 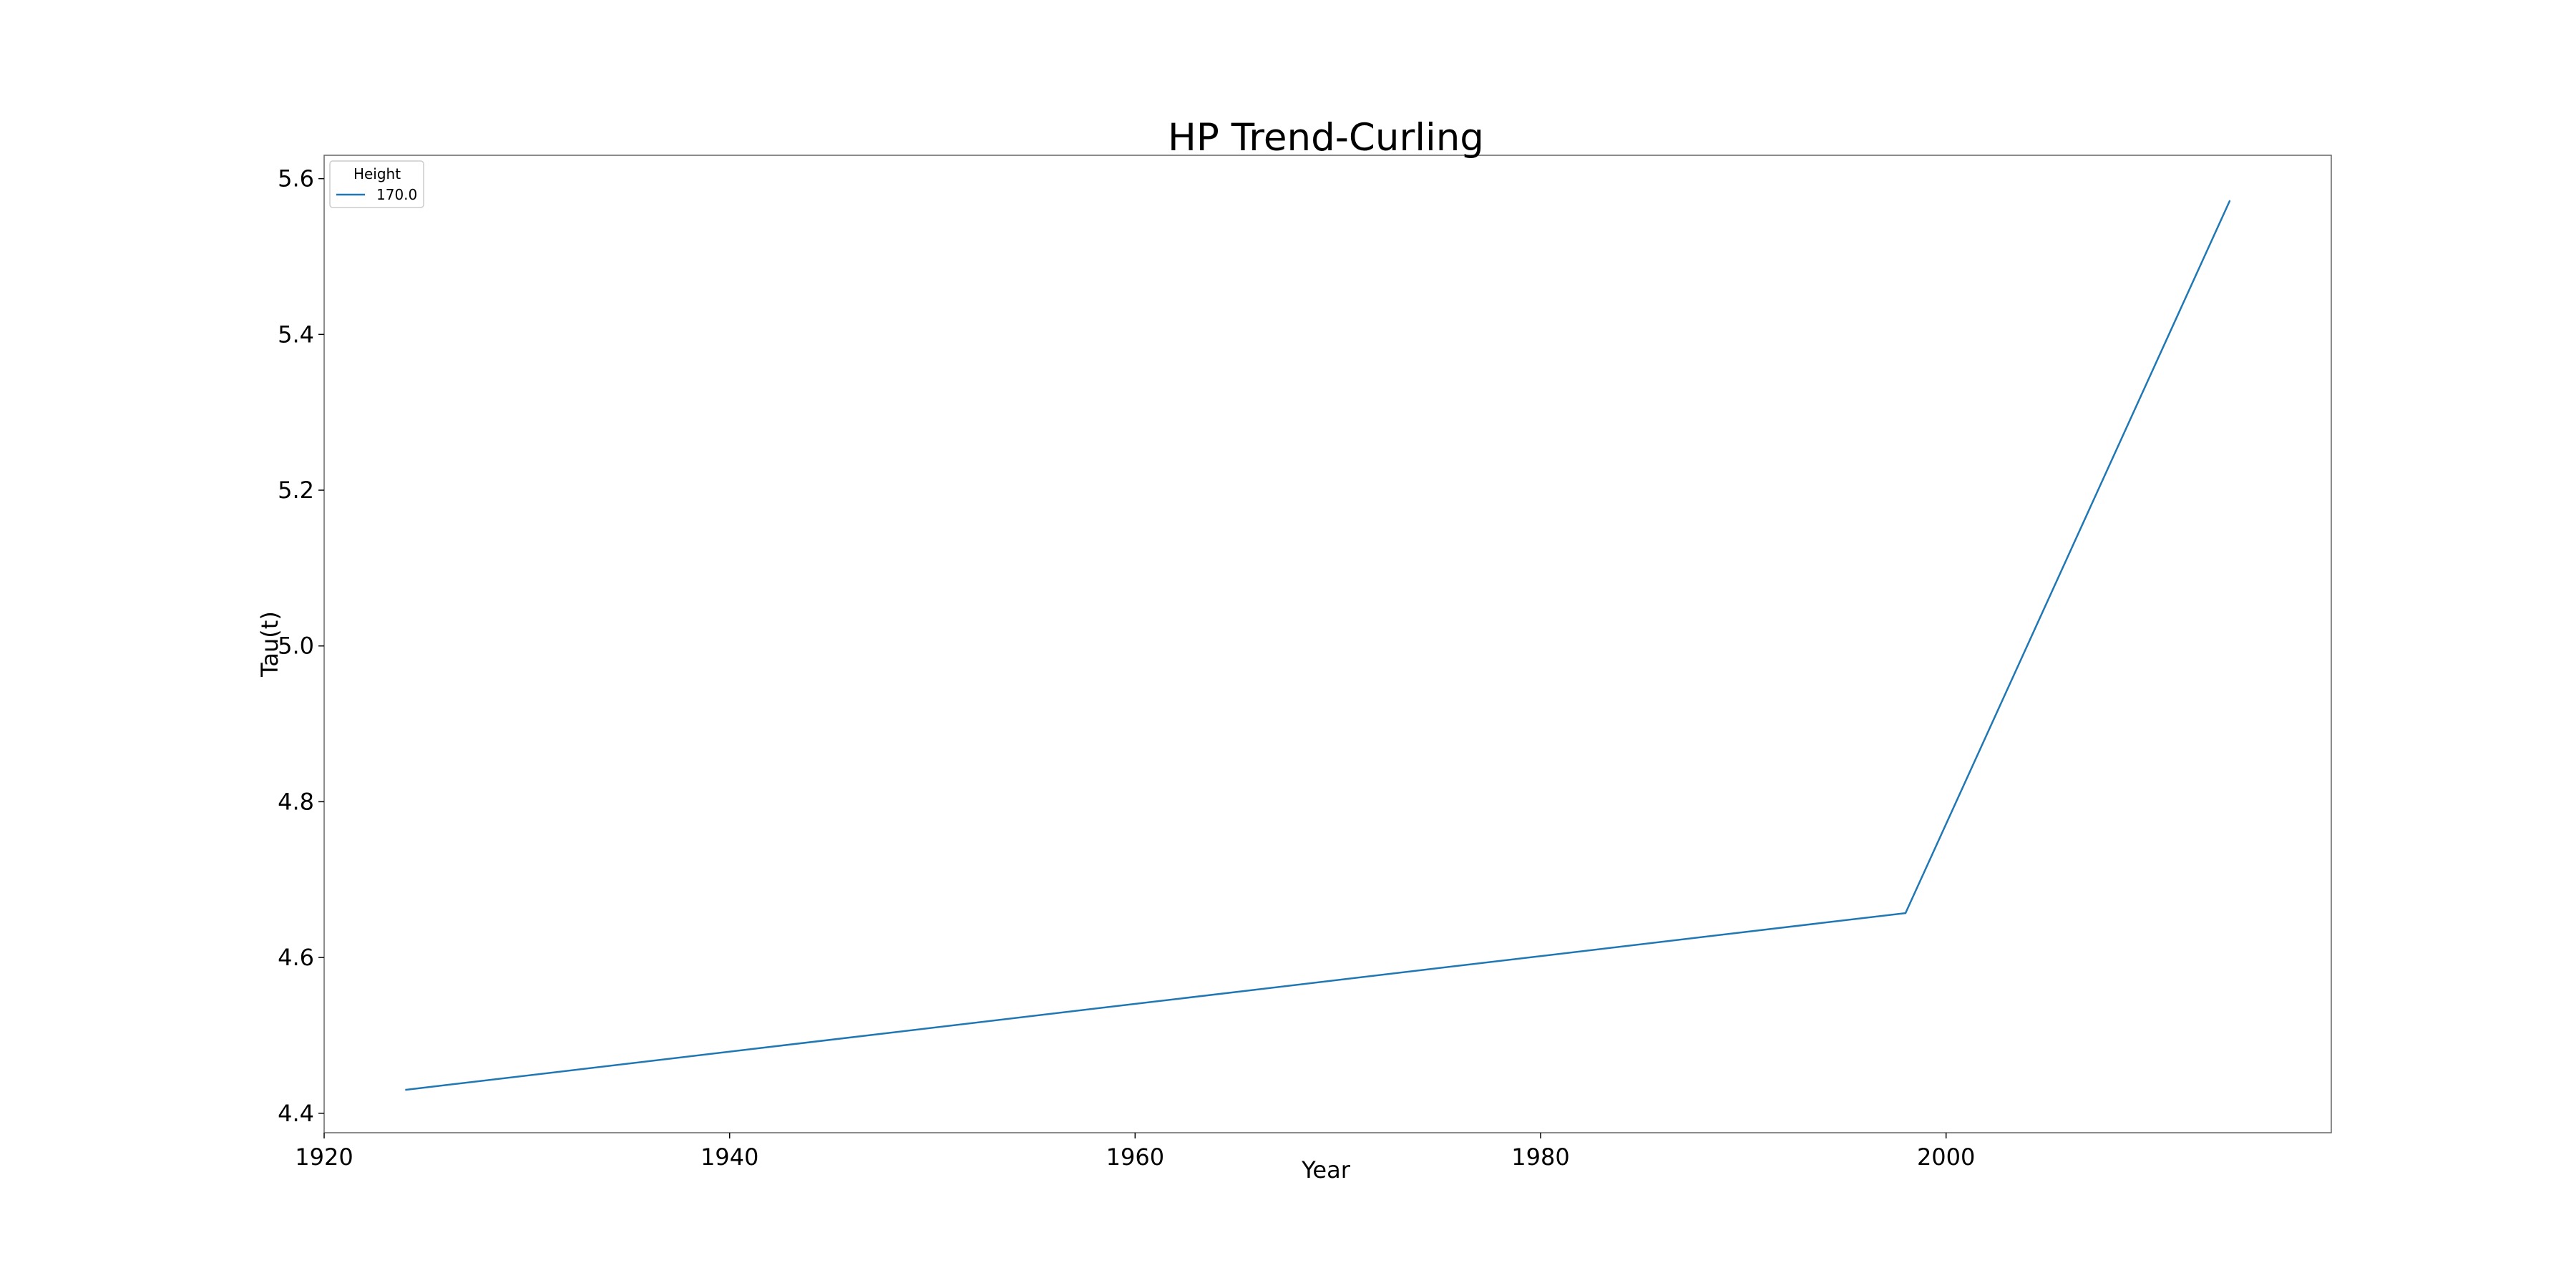 I want to click on x-tick-label: 1980, so click(x=1540, y=1157).